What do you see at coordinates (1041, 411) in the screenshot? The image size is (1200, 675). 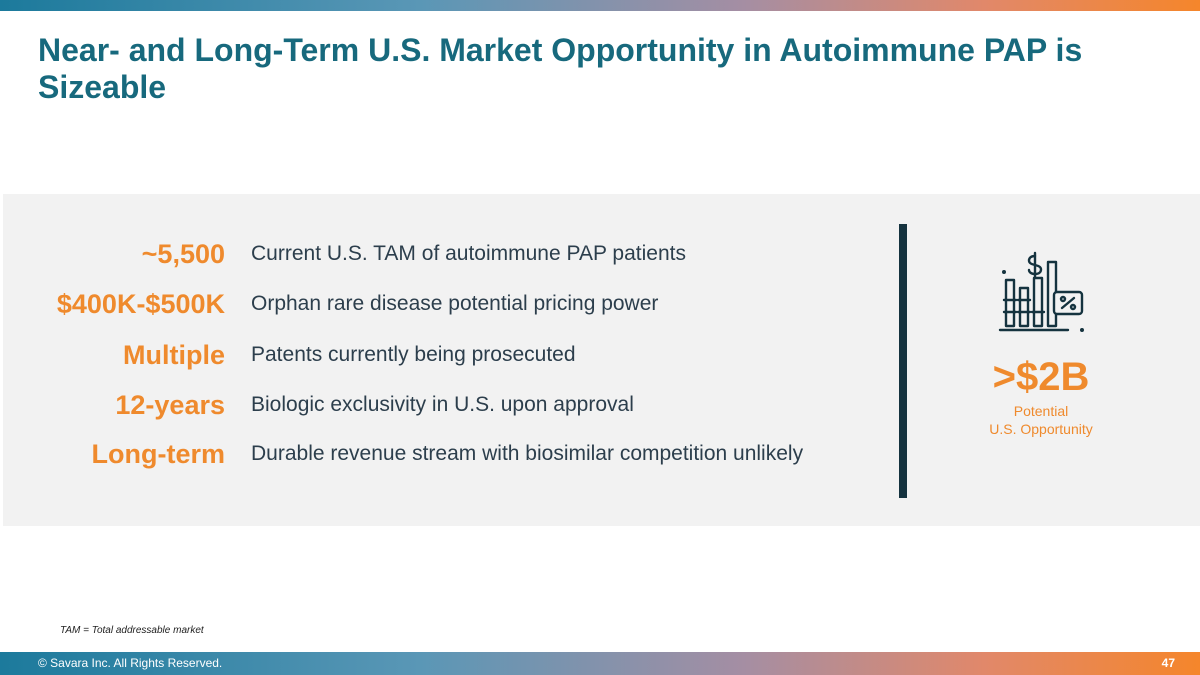 I see `opportunity-caption-line1: Potential` at bounding box center [1041, 411].